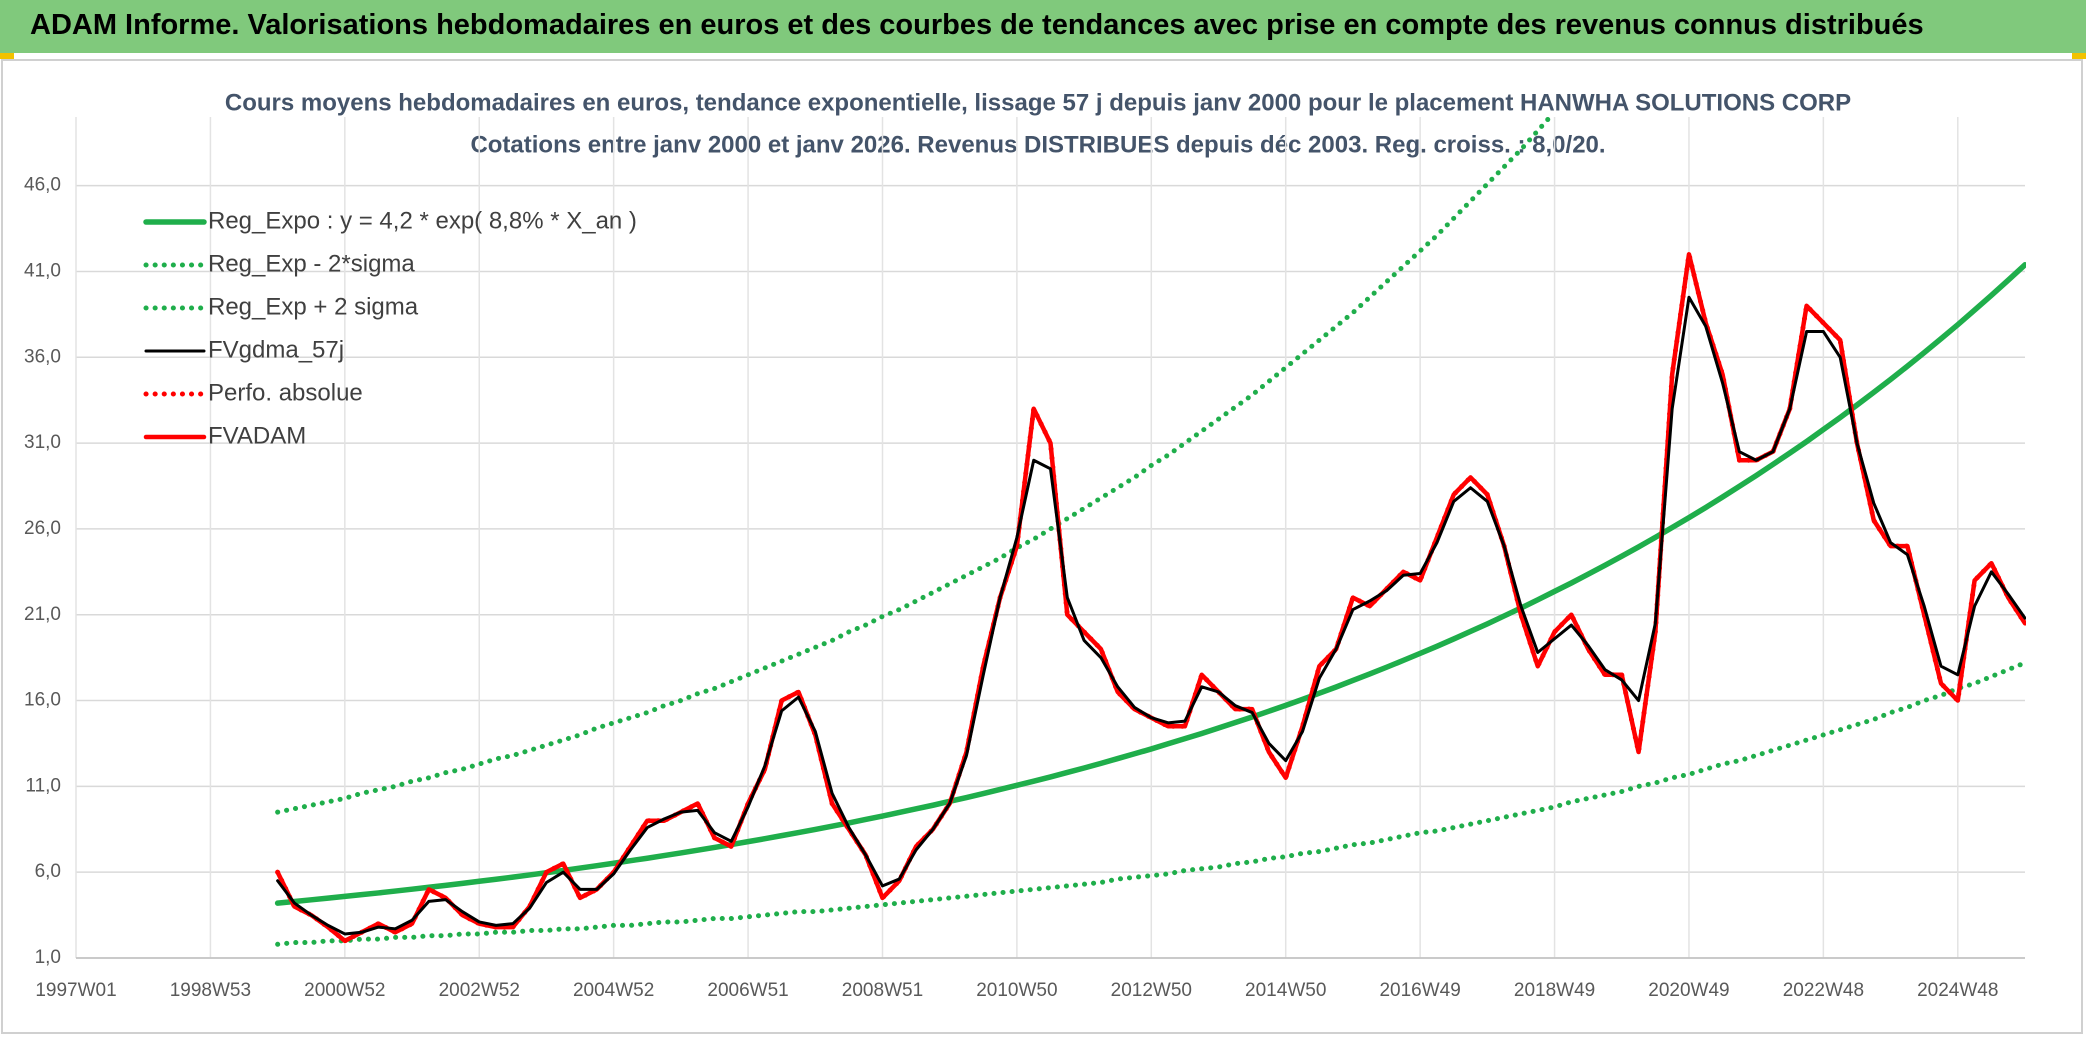  What do you see at coordinates (1823, 990) in the screenshot?
I see `x-tick-label: 2022W48` at bounding box center [1823, 990].